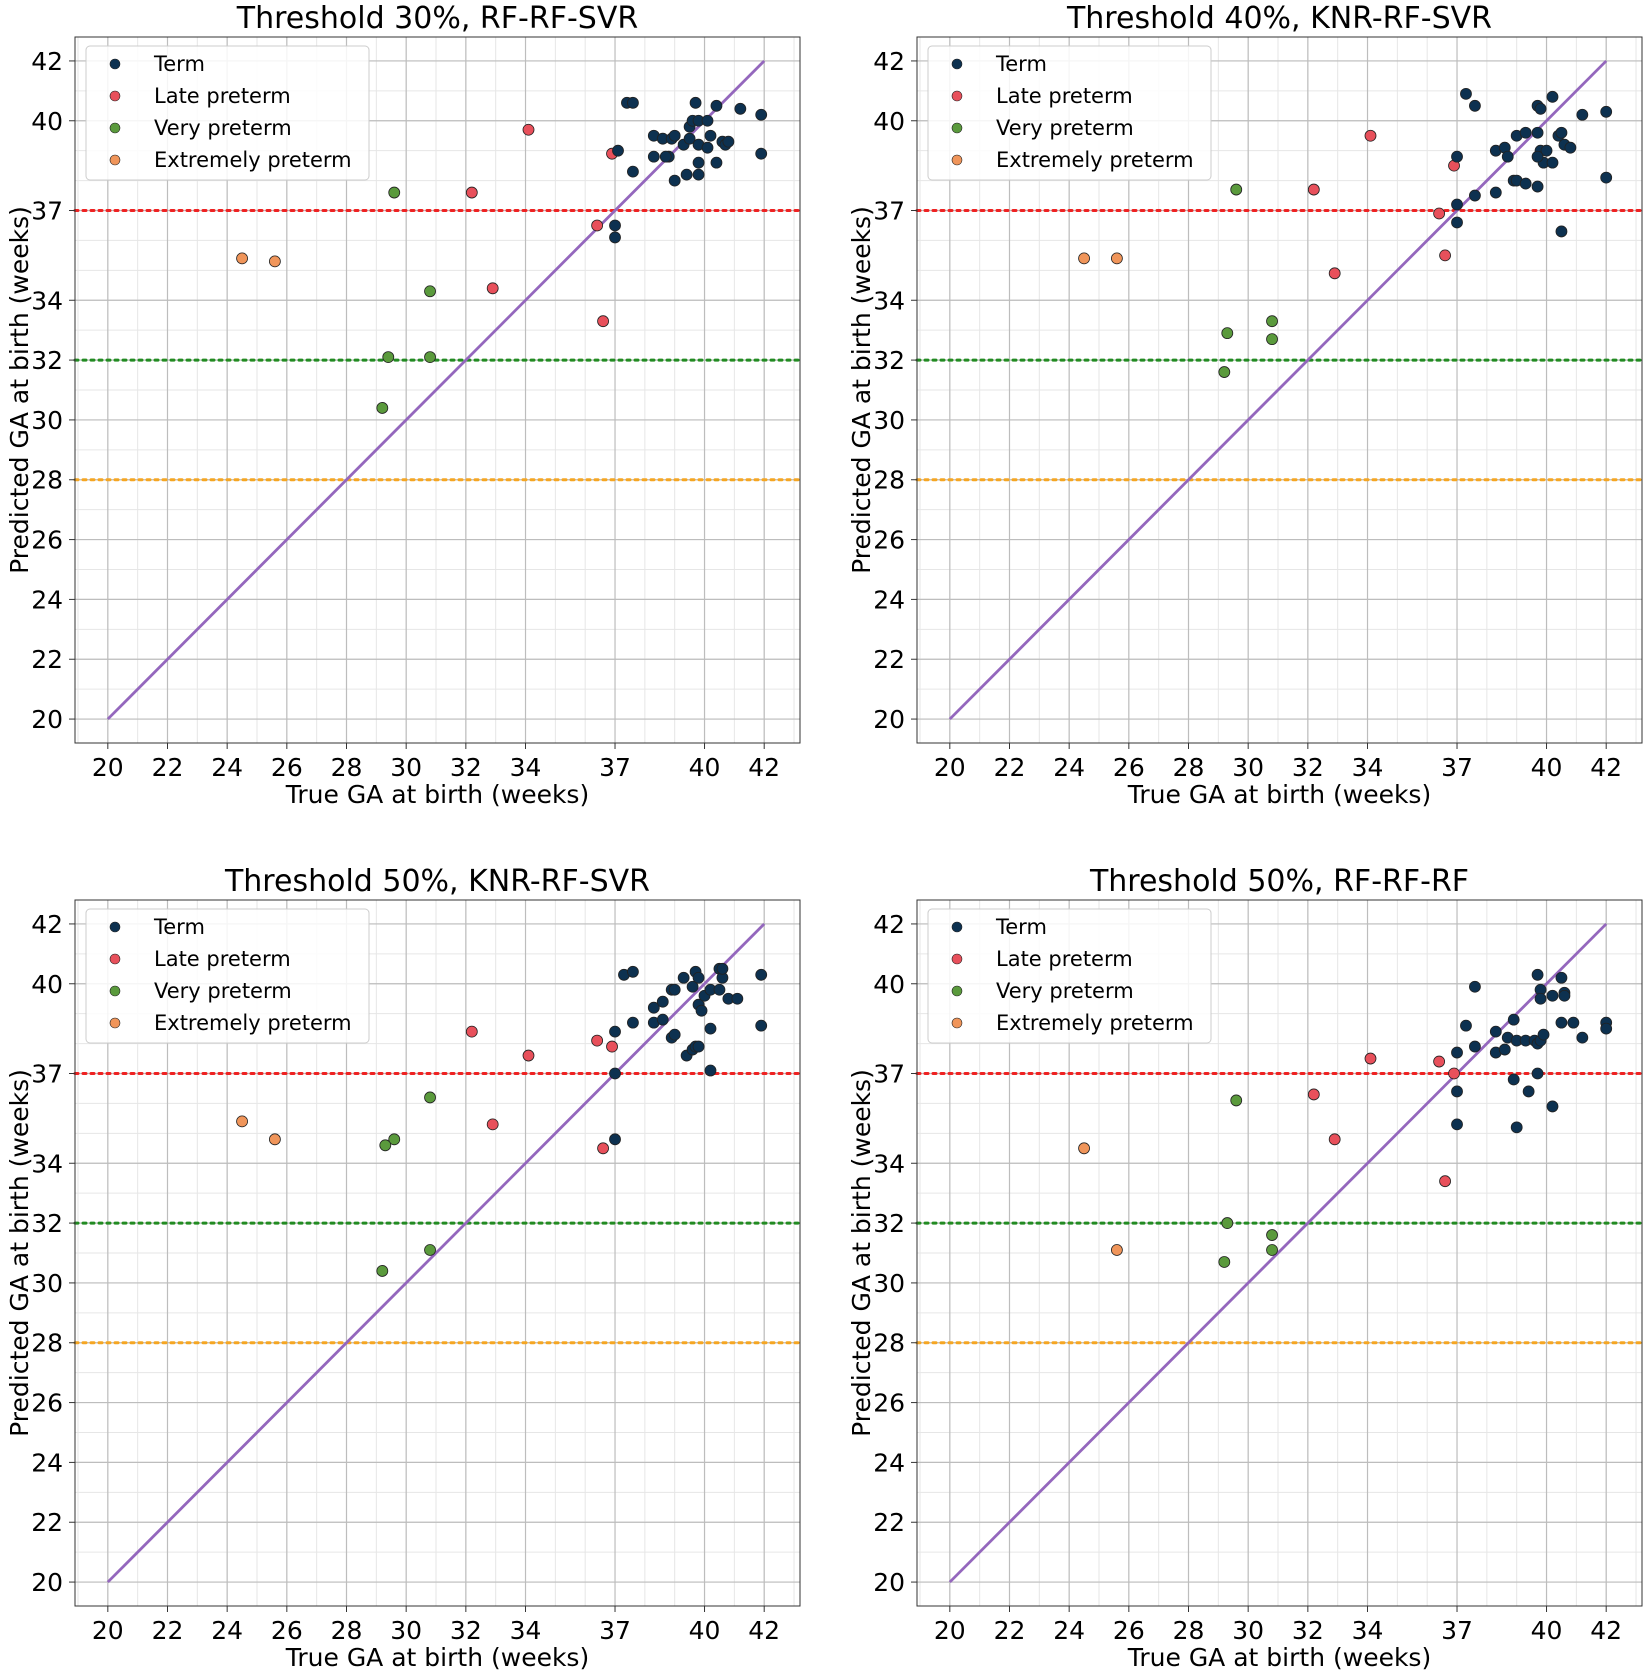 This screenshot has height=1675, width=1650. Describe the element at coordinates (526, 1630) in the screenshot. I see `x-tick-label: 34` at that location.